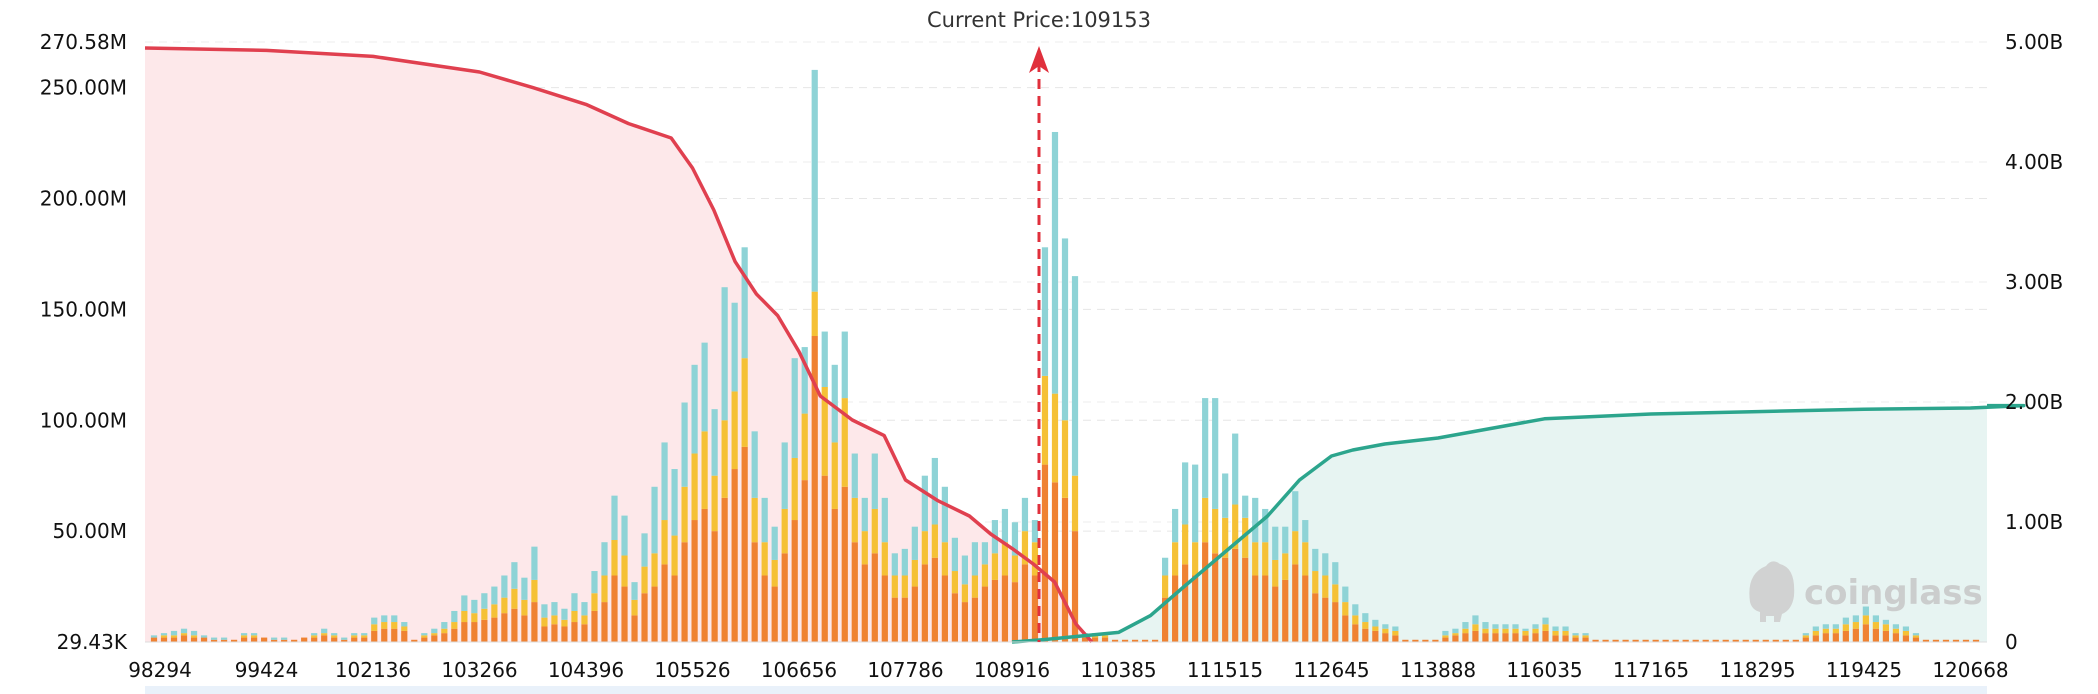 This screenshot has width=2098, height=694. What do you see at coordinates (267, 670) in the screenshot?
I see `x-axis-tick-label: 99424` at bounding box center [267, 670].